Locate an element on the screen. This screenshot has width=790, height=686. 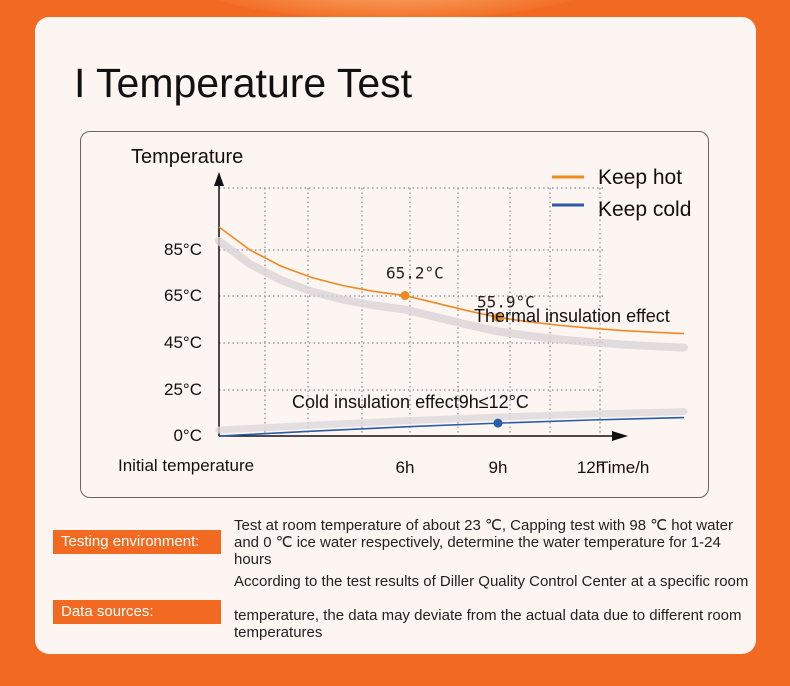
thermal-insulation-annotation: Thermal insulation effect is located at coordinates (572, 316).